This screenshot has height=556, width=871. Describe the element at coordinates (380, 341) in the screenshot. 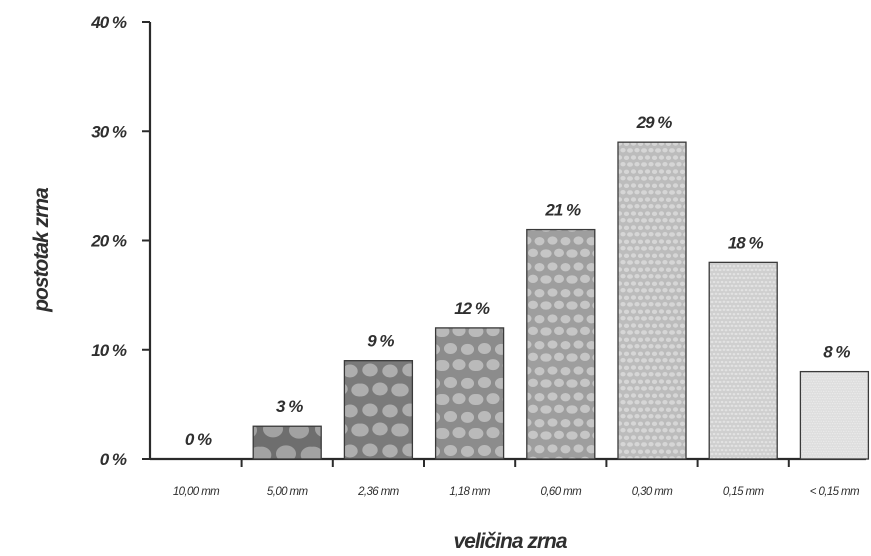

I see `data-label: 9 %` at that location.